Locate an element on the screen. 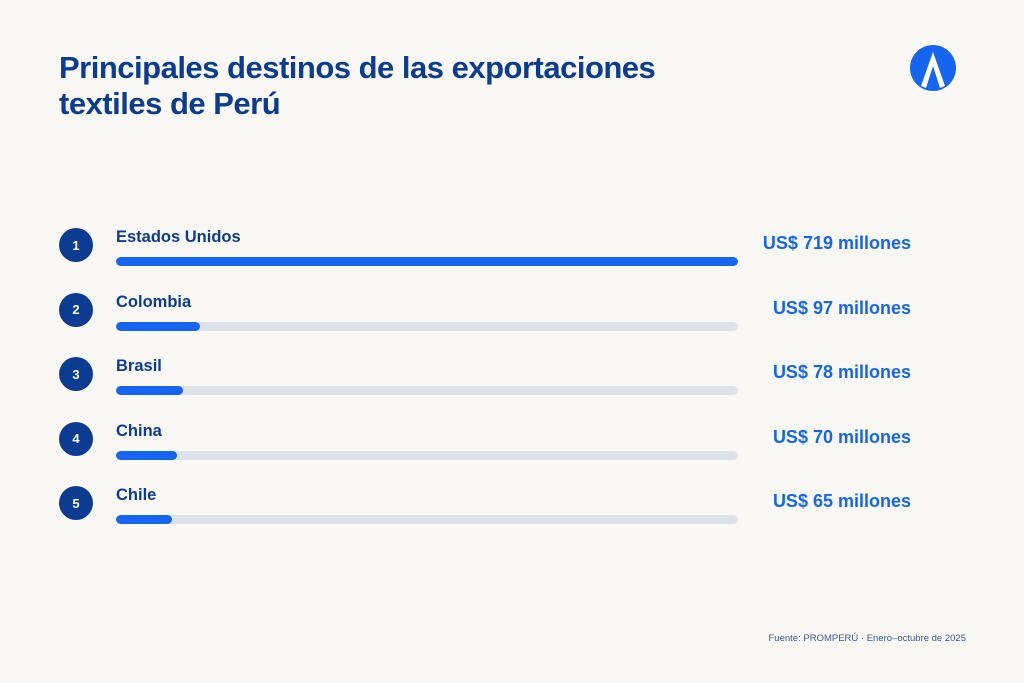 This screenshot has height=683, width=1024. rank-badge: 2 is located at coordinates (76, 309).